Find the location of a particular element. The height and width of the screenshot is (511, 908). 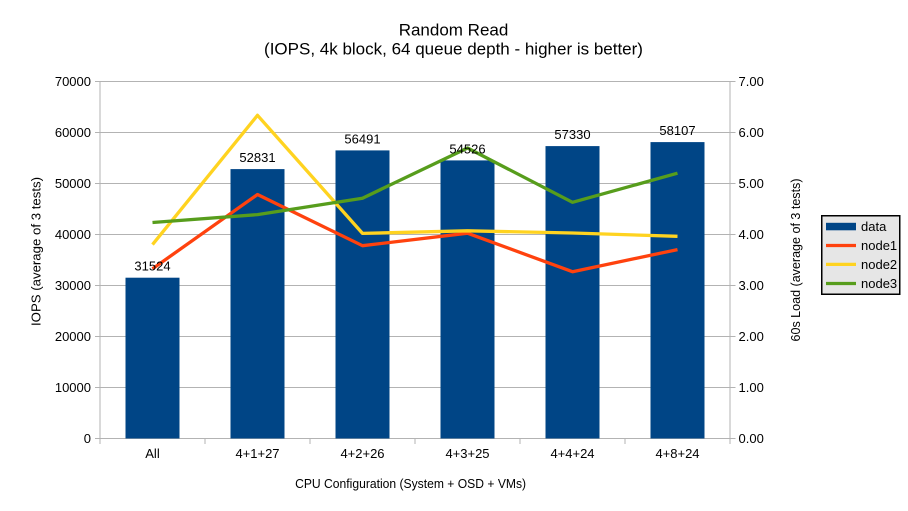

svg-text: 7.00 is located at coordinates (751, 81).